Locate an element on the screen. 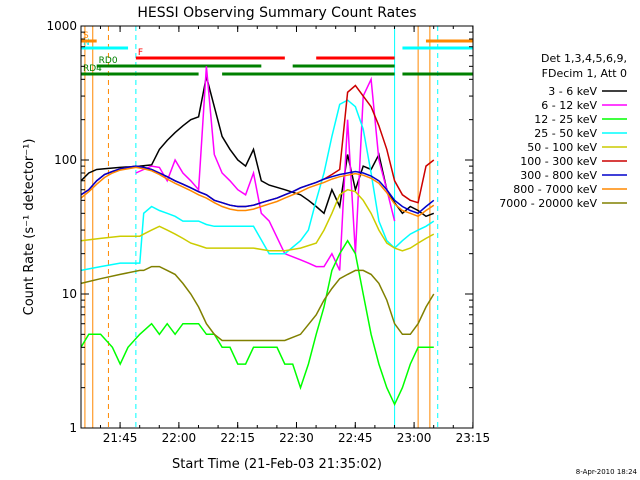  chart-title: HESSI Observing Summary Count Rates is located at coordinates (276, 13).